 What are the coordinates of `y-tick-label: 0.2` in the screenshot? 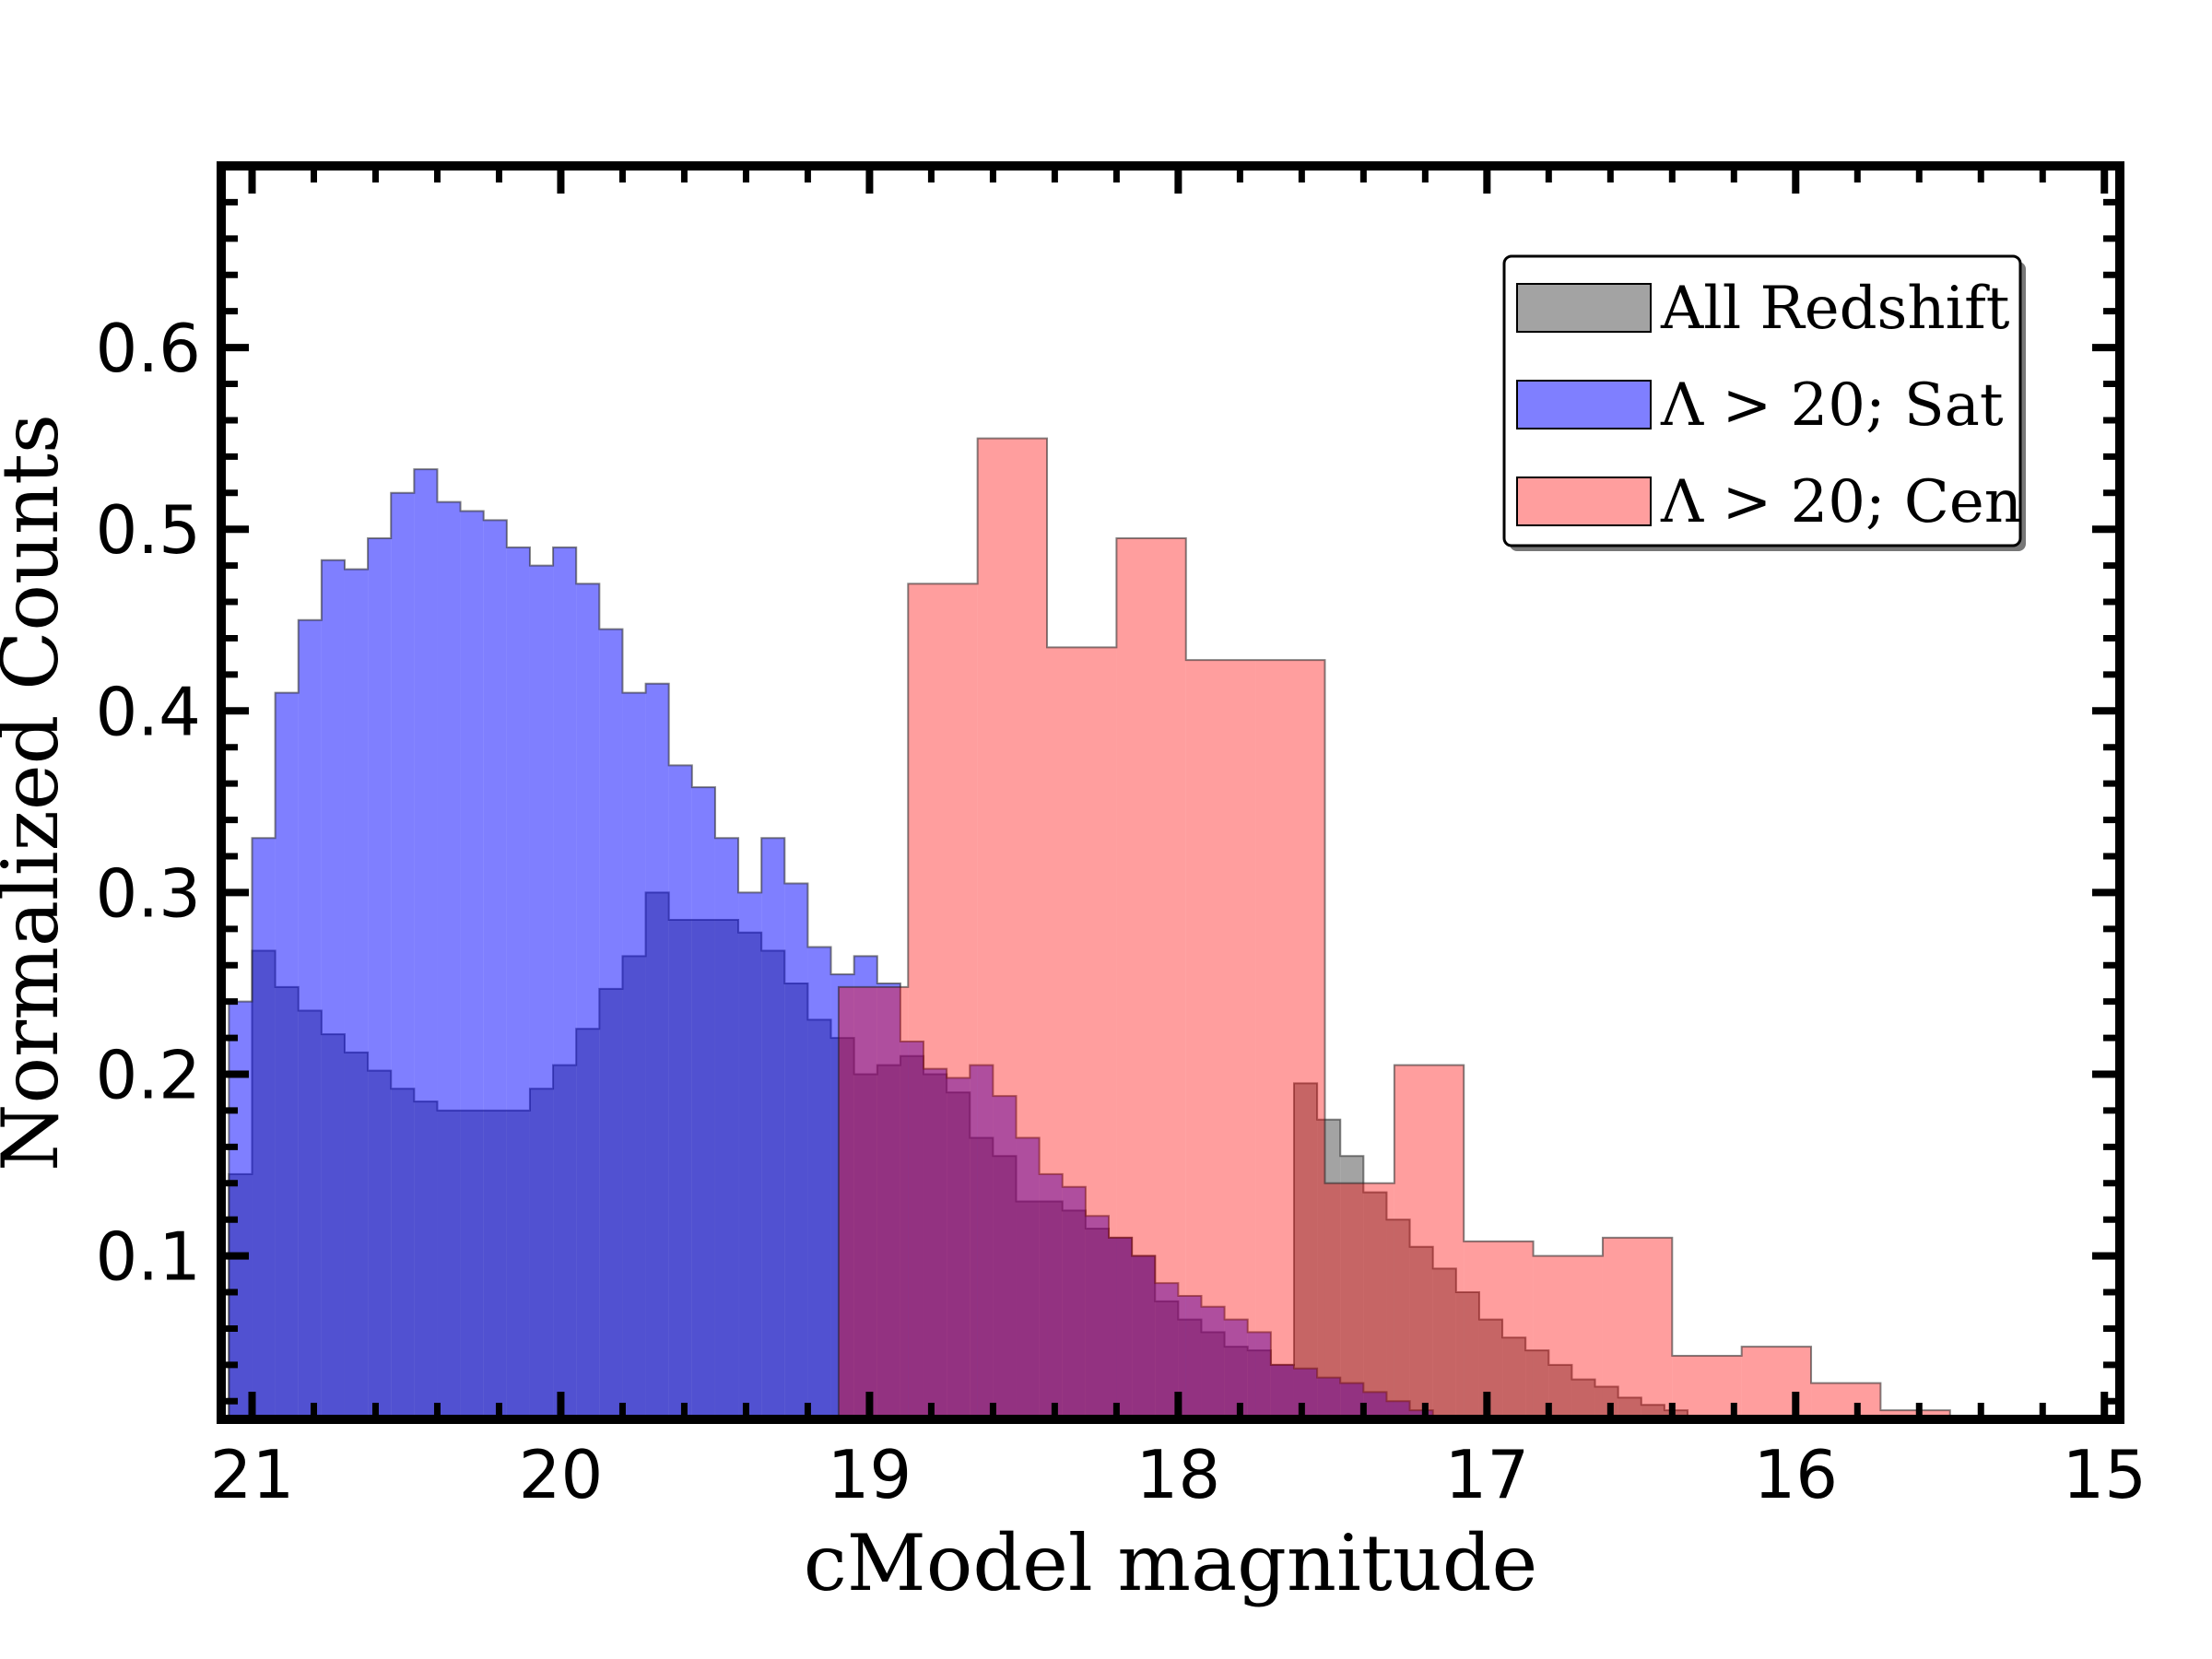 It's located at (148, 1075).